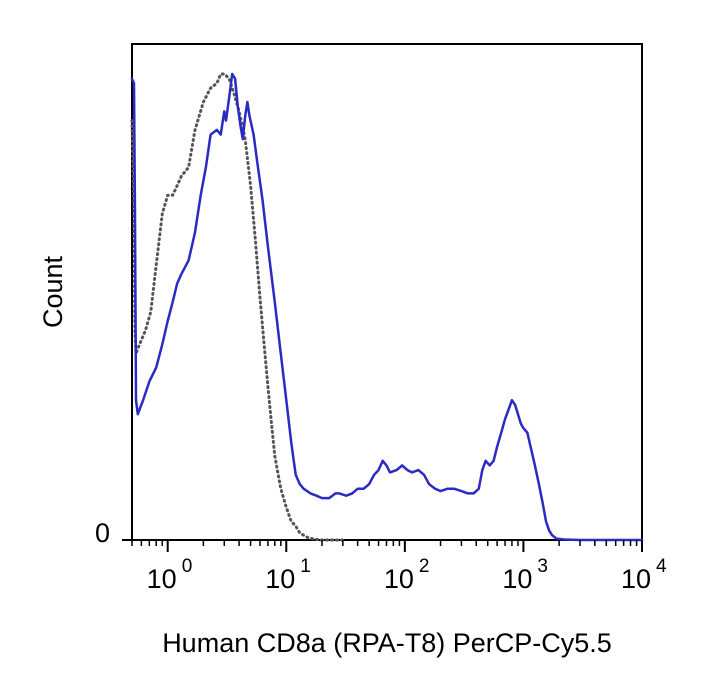  I want to click on x-tick-exponent: 3, so click(542, 566).